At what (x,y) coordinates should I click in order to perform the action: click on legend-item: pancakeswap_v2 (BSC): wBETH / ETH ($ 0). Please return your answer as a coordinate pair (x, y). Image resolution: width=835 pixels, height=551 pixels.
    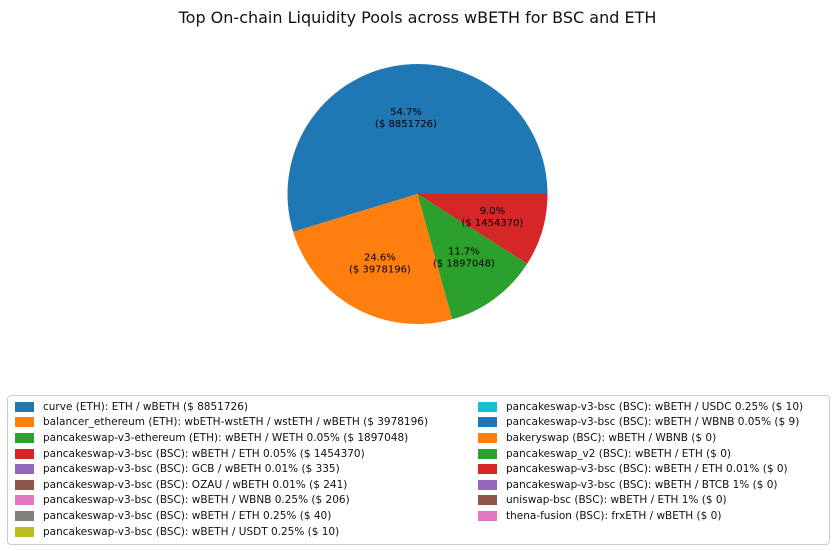
    Looking at the image, I should click on (651, 454).